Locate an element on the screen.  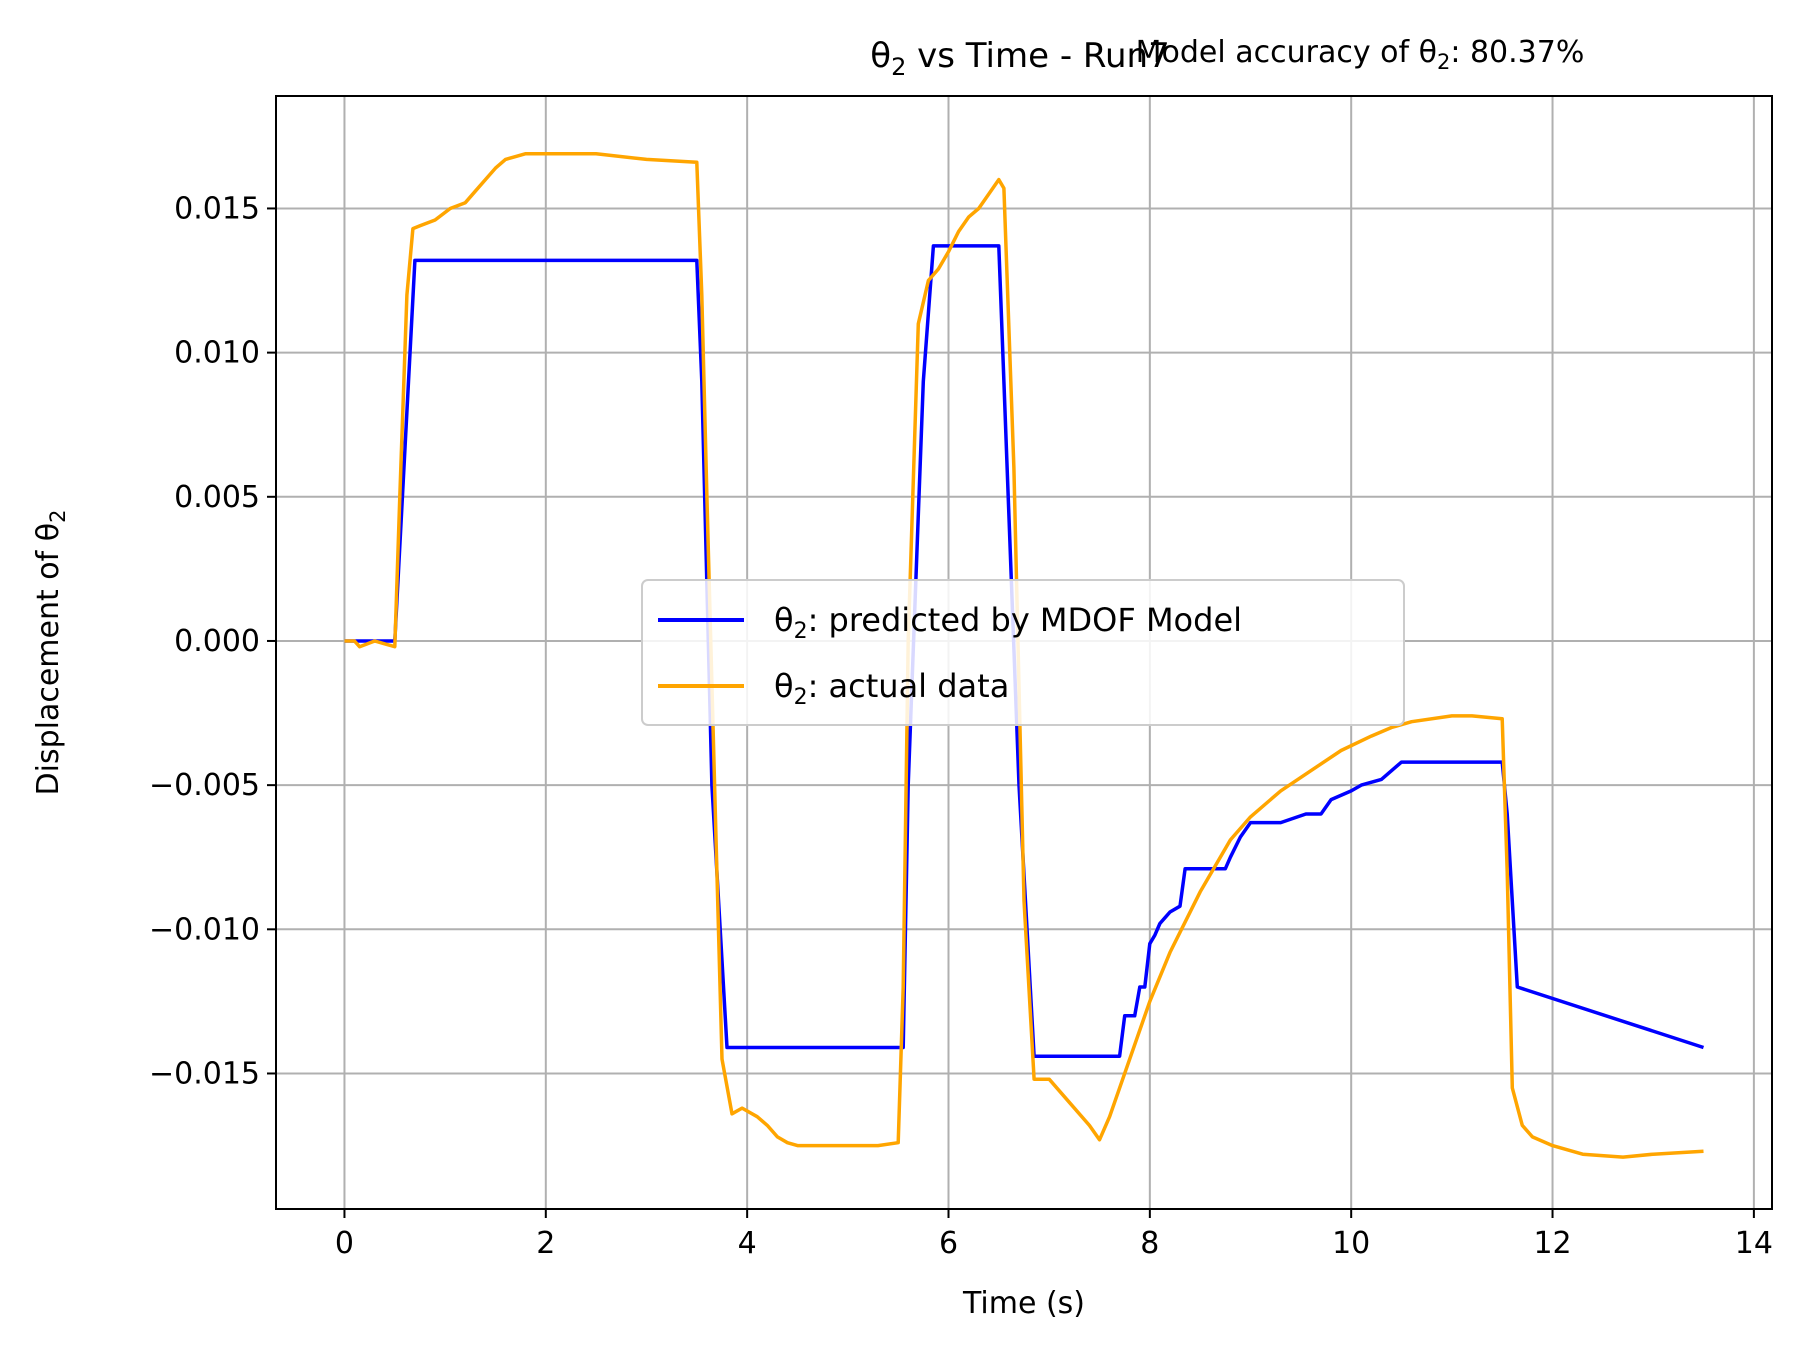
y-tick-label: −0.015 is located at coordinates (204, 1073).